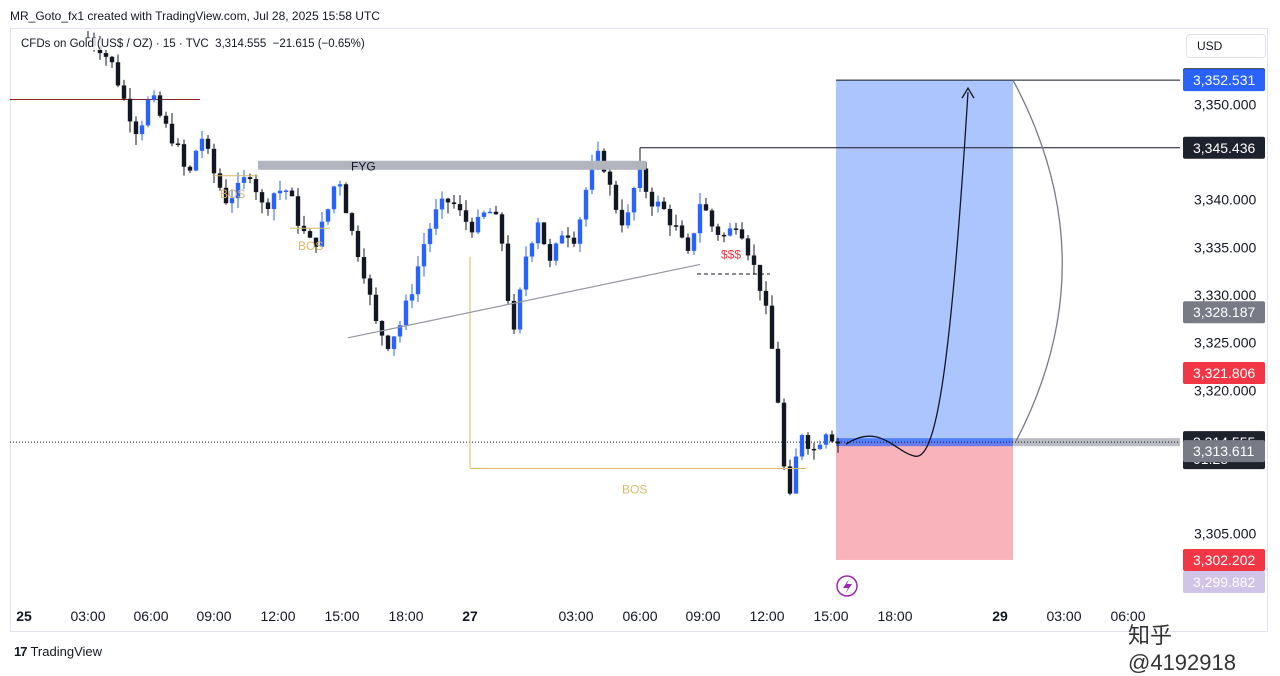 The width and height of the screenshot is (1280, 676). I want to click on symbol-last-price: 3,314.555, so click(241, 44).